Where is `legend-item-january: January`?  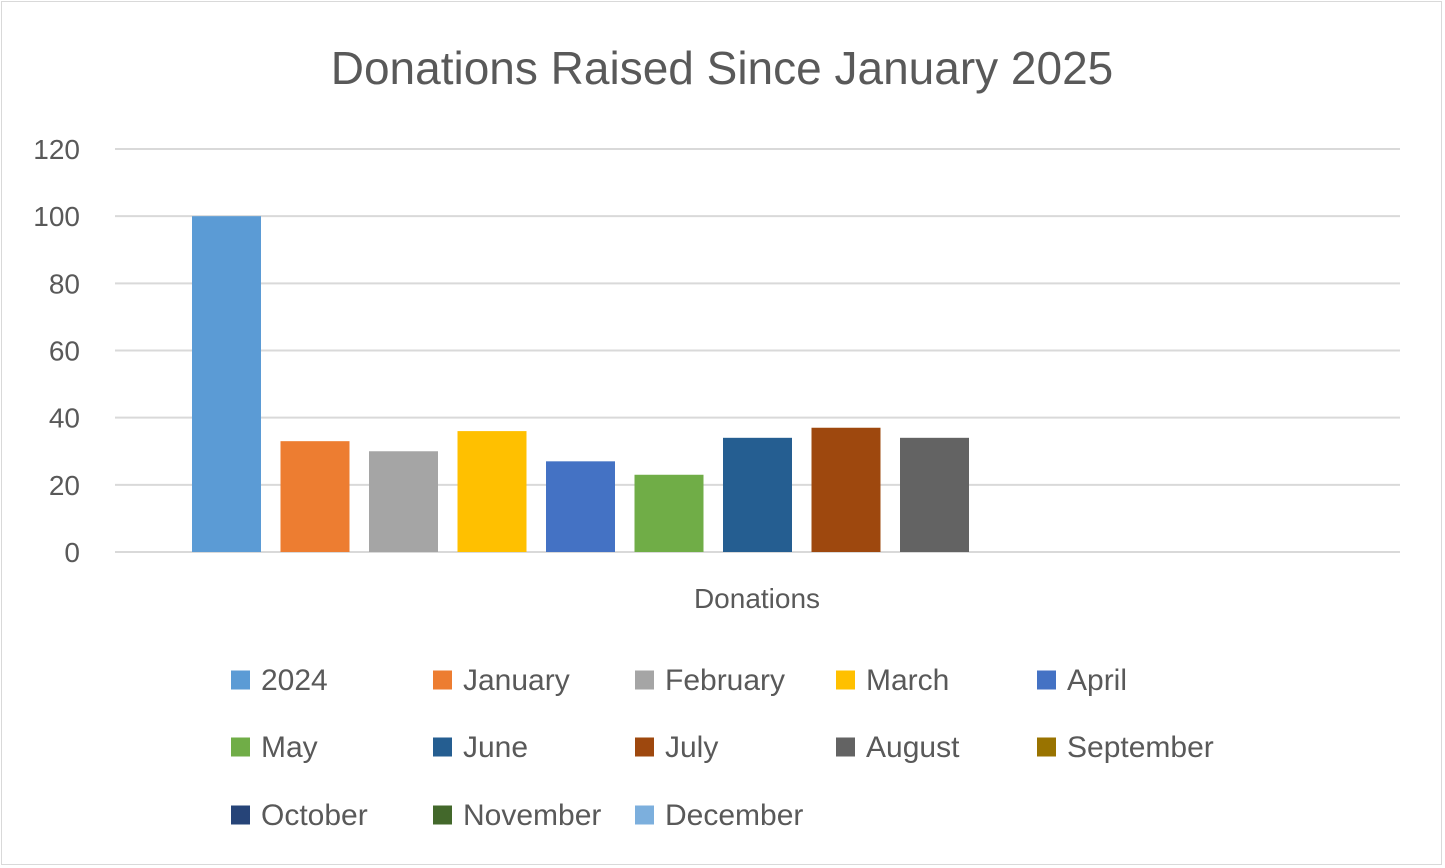 legend-item-january: January is located at coordinates (501, 680).